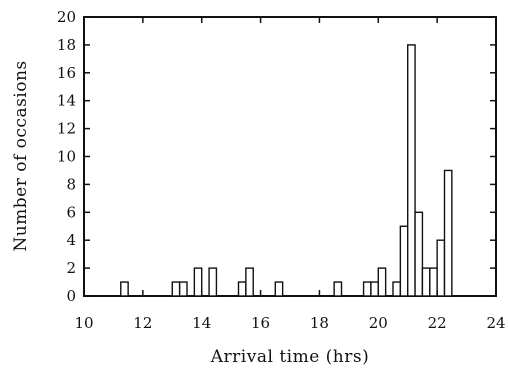 The image size is (508, 372). Describe the element at coordinates (378, 323) in the screenshot. I see `x-tick-label: 20` at that location.